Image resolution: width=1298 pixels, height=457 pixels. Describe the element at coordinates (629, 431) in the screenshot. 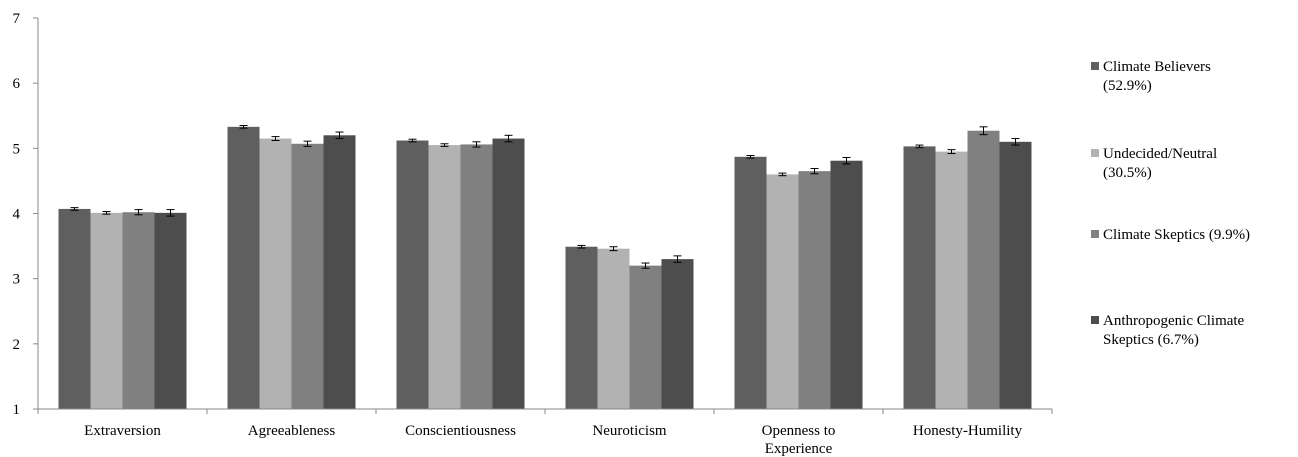

I see `x-tick-label: Neuroticism` at that location.